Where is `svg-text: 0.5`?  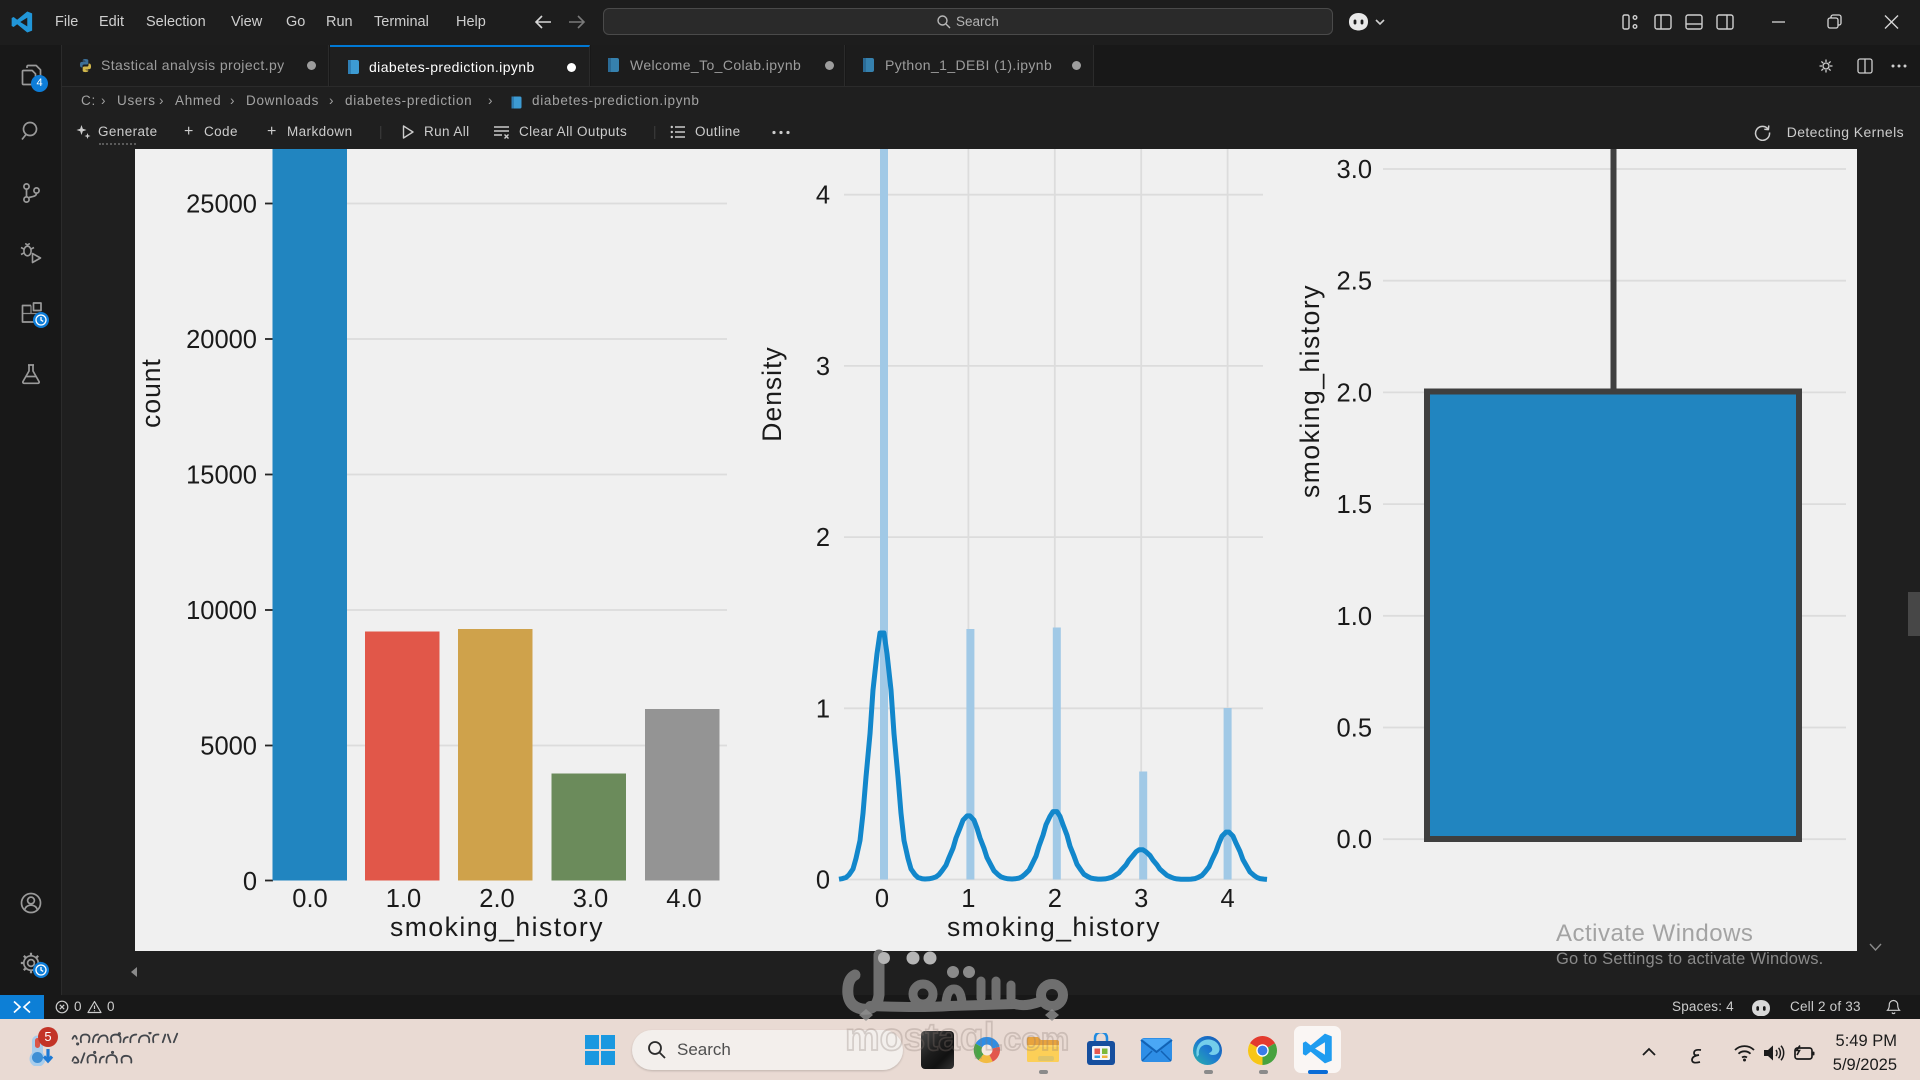 svg-text: 0.5 is located at coordinates (1354, 729).